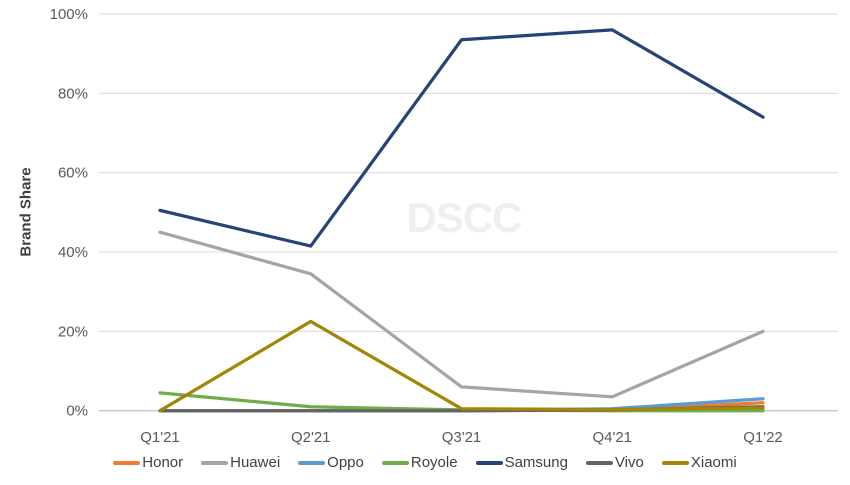 Image resolution: width=850 pixels, height=485 pixels. What do you see at coordinates (536, 462) in the screenshot?
I see `legend-label: Samsung` at bounding box center [536, 462].